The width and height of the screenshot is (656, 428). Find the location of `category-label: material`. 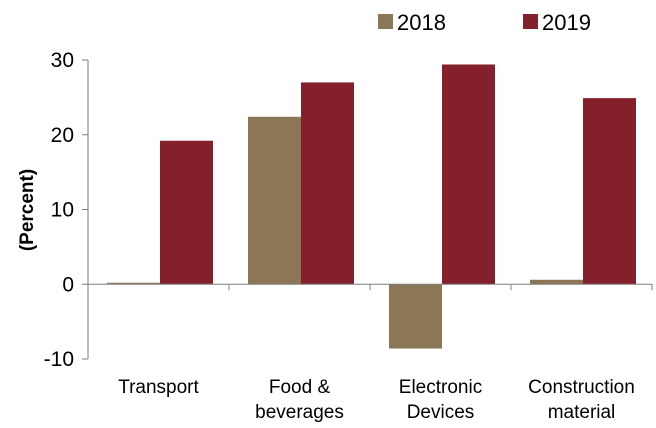

category-label: material is located at coordinates (582, 412).